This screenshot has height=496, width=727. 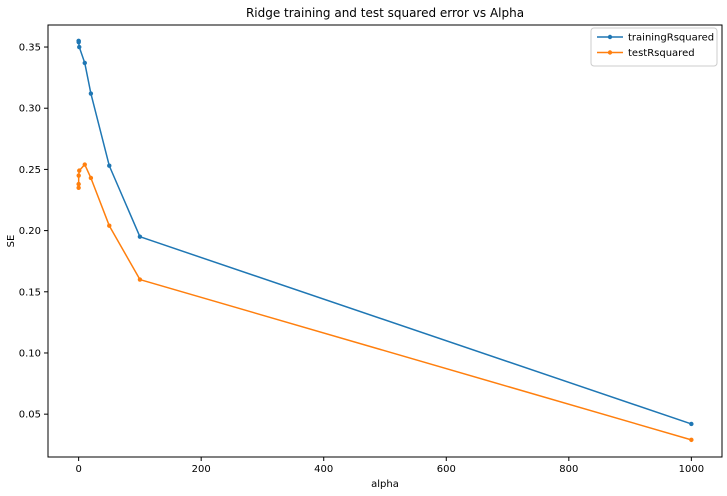 I want to click on y-axis: 0.05 0.10 0.15 0.20 0.25 0.30 0.35, so click(x=33, y=232).